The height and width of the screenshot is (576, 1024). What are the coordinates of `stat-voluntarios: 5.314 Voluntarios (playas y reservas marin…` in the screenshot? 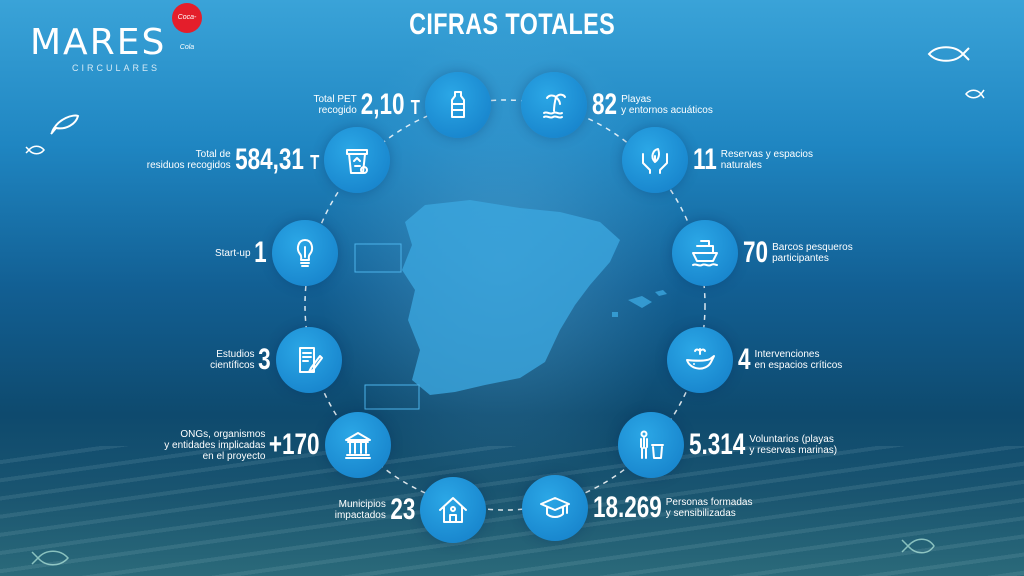 It's located at (763, 445).